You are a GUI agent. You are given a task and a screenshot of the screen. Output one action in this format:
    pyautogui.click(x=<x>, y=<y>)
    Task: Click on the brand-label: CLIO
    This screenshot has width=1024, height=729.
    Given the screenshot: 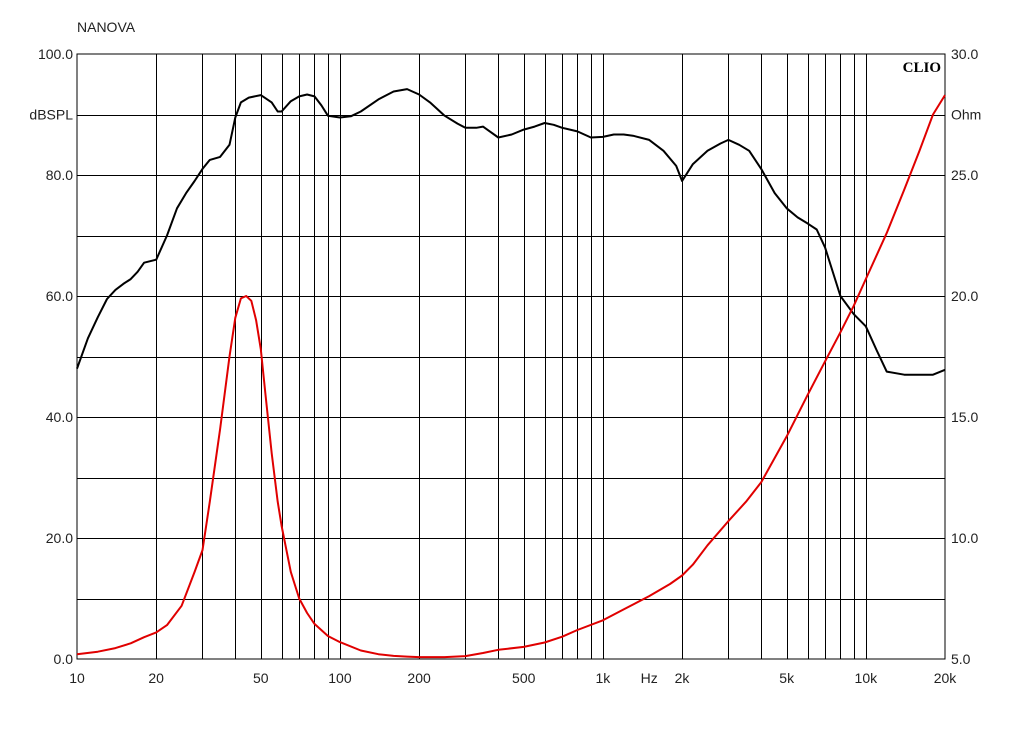 What is the action you would take?
    pyautogui.click(x=922, y=68)
    